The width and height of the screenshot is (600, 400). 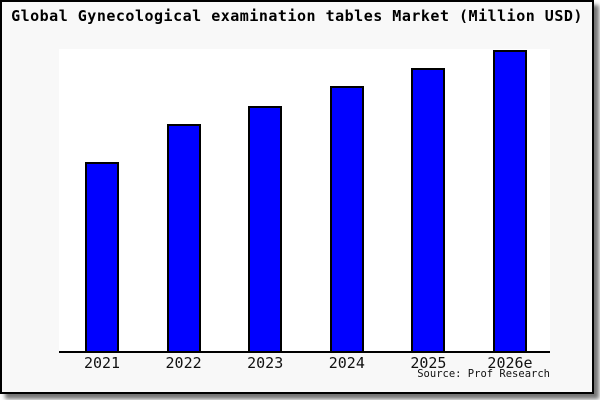 What do you see at coordinates (102, 256) in the screenshot?
I see `bar-2021` at bounding box center [102, 256].